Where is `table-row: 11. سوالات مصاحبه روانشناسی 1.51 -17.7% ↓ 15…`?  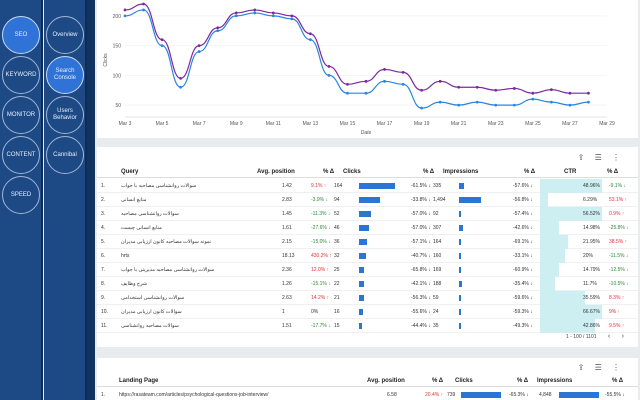 table-row: 11. سوالات مصاحبه روانشناسی 1.51 -17.7% ↓ 15… is located at coordinates (367, 326).